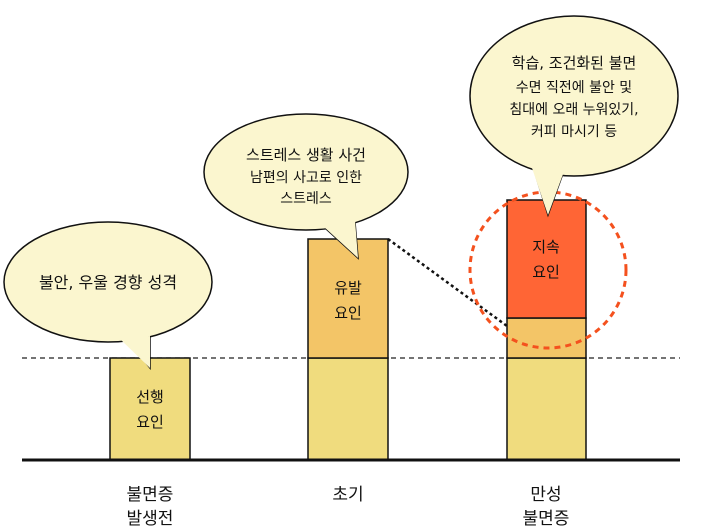 The height and width of the screenshot is (532, 705). I want to click on bar-precipitating-label-line1: 유발, so click(348, 288).